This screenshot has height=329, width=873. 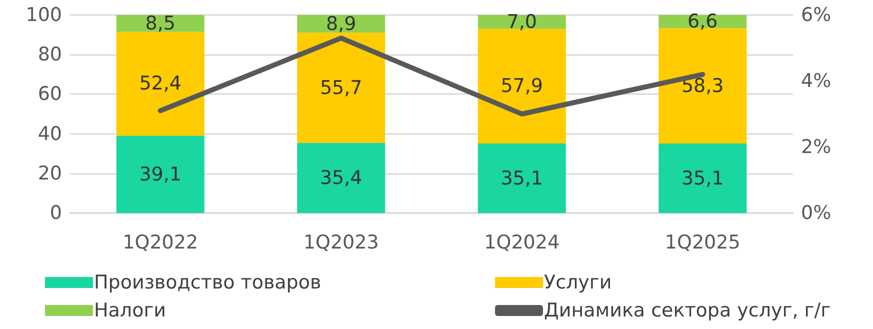 I want to click on data-label: 39,1, so click(x=160, y=174).